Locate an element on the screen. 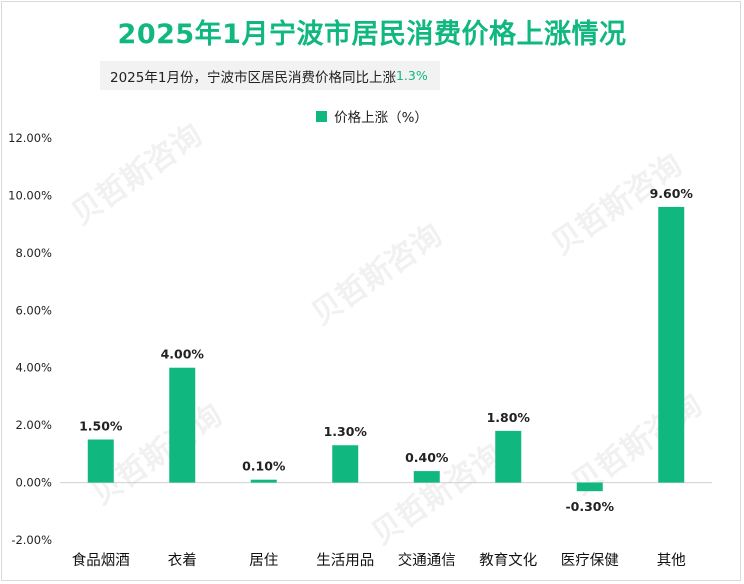  data-label: 4.00% is located at coordinates (183, 354).